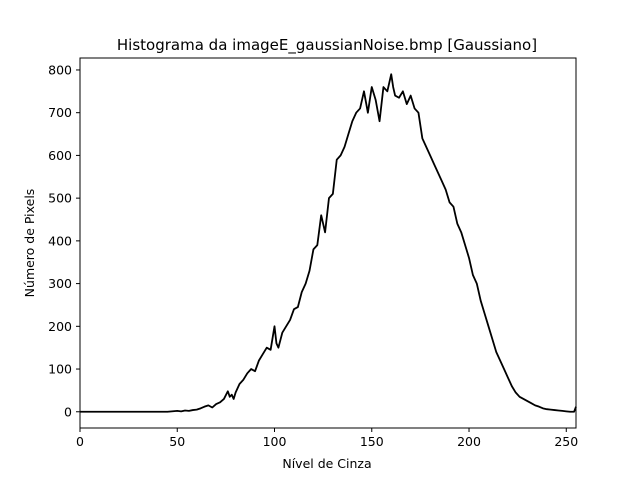 The height and width of the screenshot is (480, 640). What do you see at coordinates (177, 441) in the screenshot?
I see `x-tick-label: 50` at bounding box center [177, 441].